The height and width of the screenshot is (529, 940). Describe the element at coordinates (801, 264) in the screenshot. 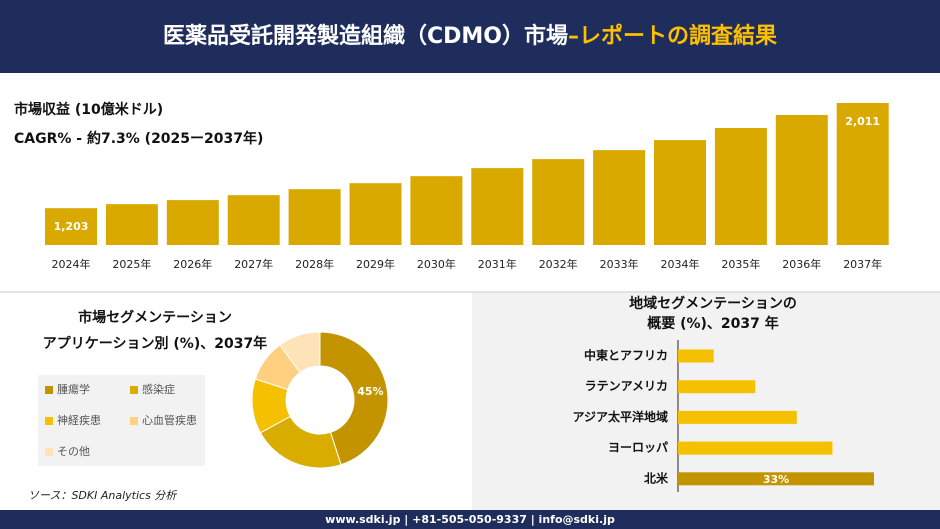

I see `x-tick-label: 2036年` at that location.